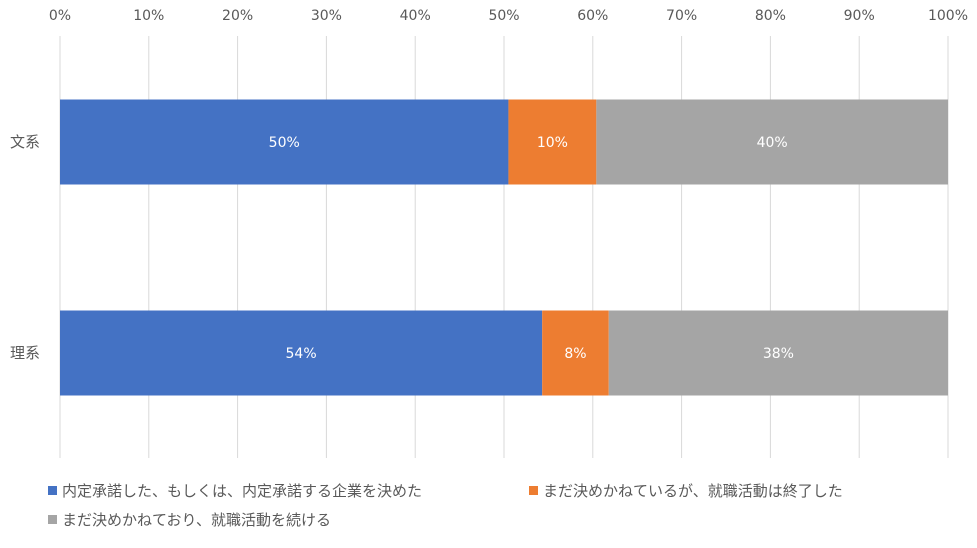  Describe the element at coordinates (948, 16) in the screenshot. I see `x-tick-label: 100%` at that location.